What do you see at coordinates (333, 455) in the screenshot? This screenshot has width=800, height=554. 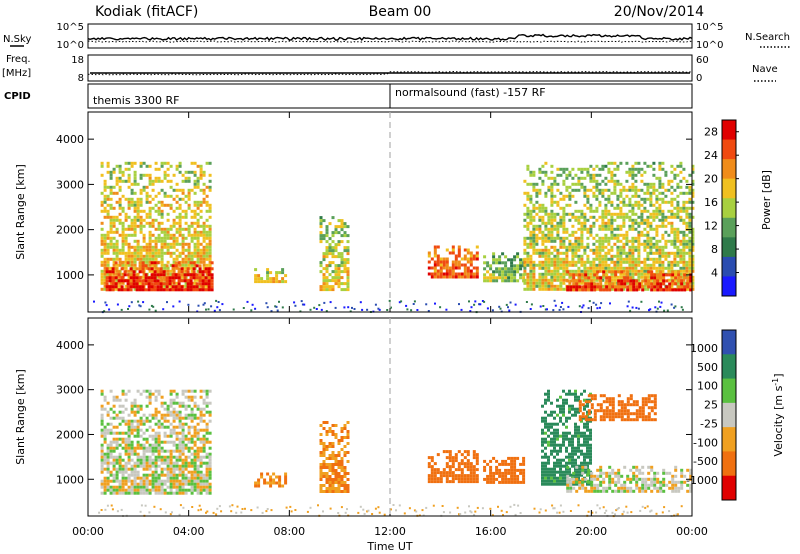 I see `velocity-cell-r2` at bounding box center [333, 455].